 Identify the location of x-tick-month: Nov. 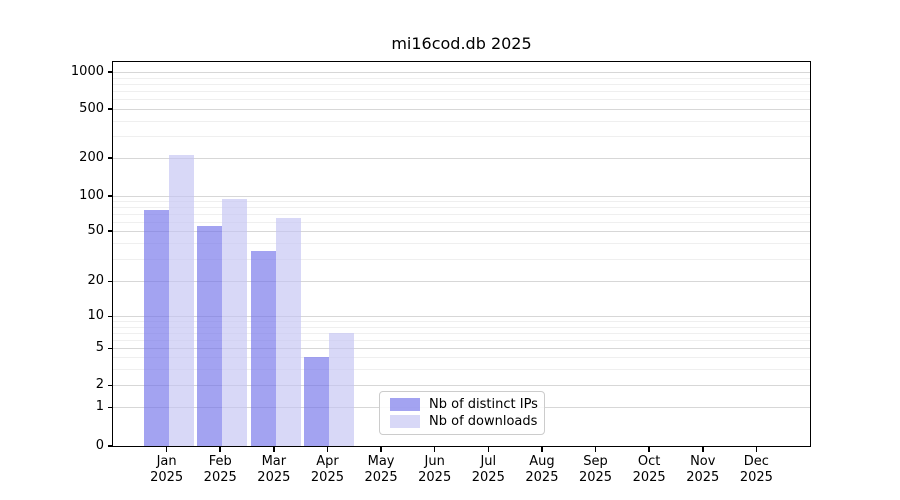
(703, 461).